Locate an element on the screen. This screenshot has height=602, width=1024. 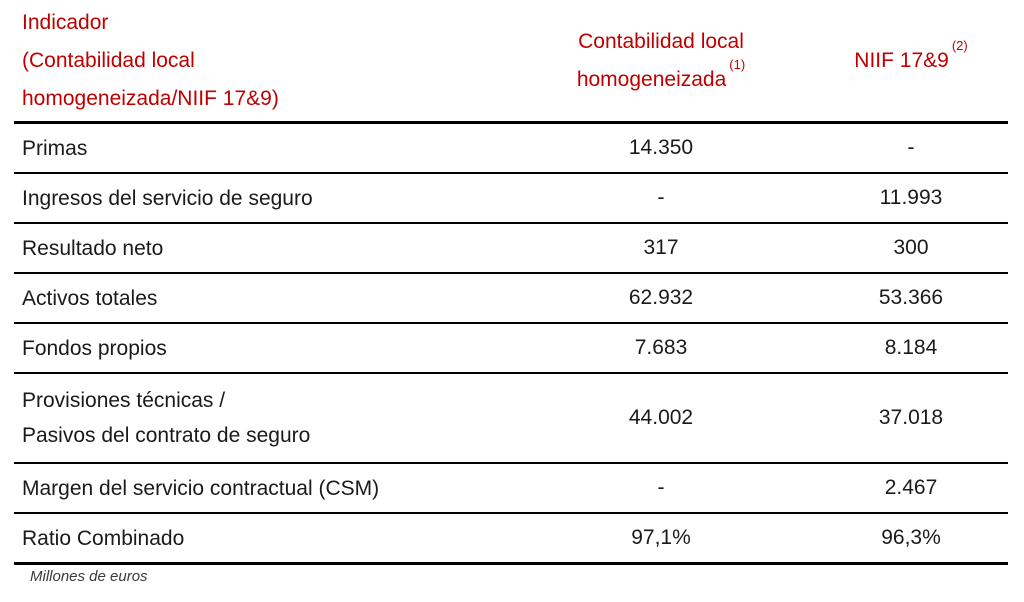
header-local-accounting: Contabilidad local homogeneizada(1) is located at coordinates (661, 60).